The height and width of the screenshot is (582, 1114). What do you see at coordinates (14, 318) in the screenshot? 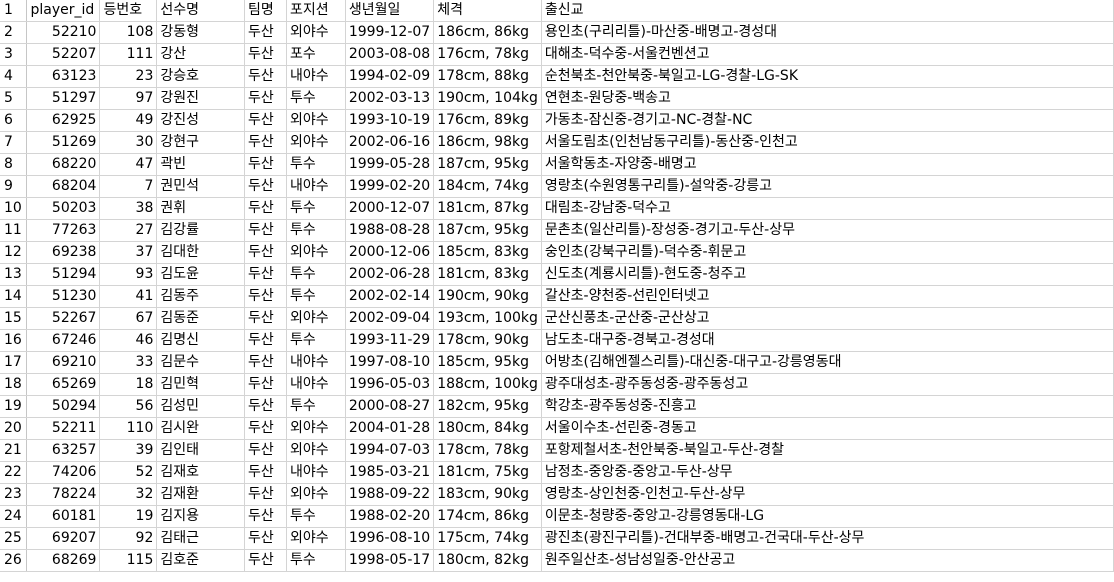
I see `row-header: 15` at bounding box center [14, 318].